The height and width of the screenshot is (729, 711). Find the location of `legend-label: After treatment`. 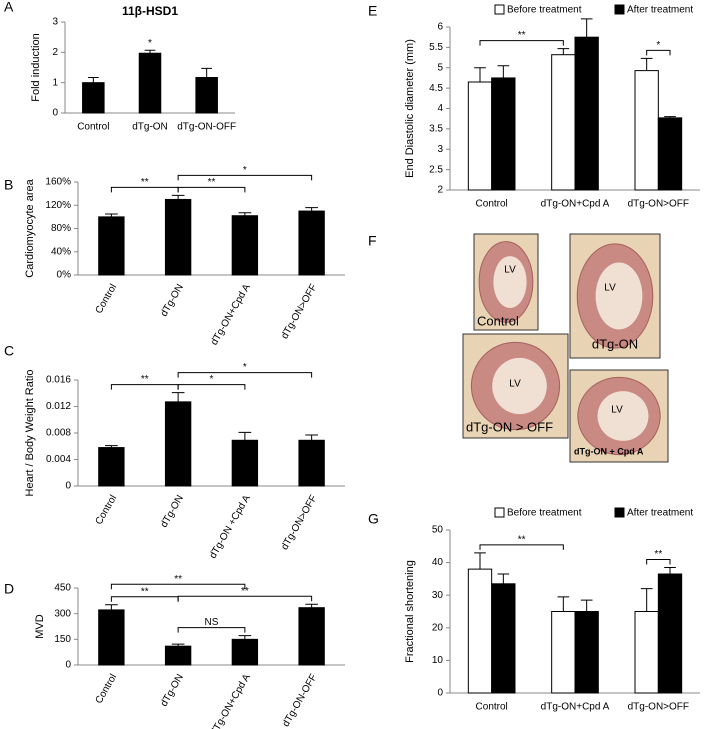

legend-label: After treatment is located at coordinates (660, 513).